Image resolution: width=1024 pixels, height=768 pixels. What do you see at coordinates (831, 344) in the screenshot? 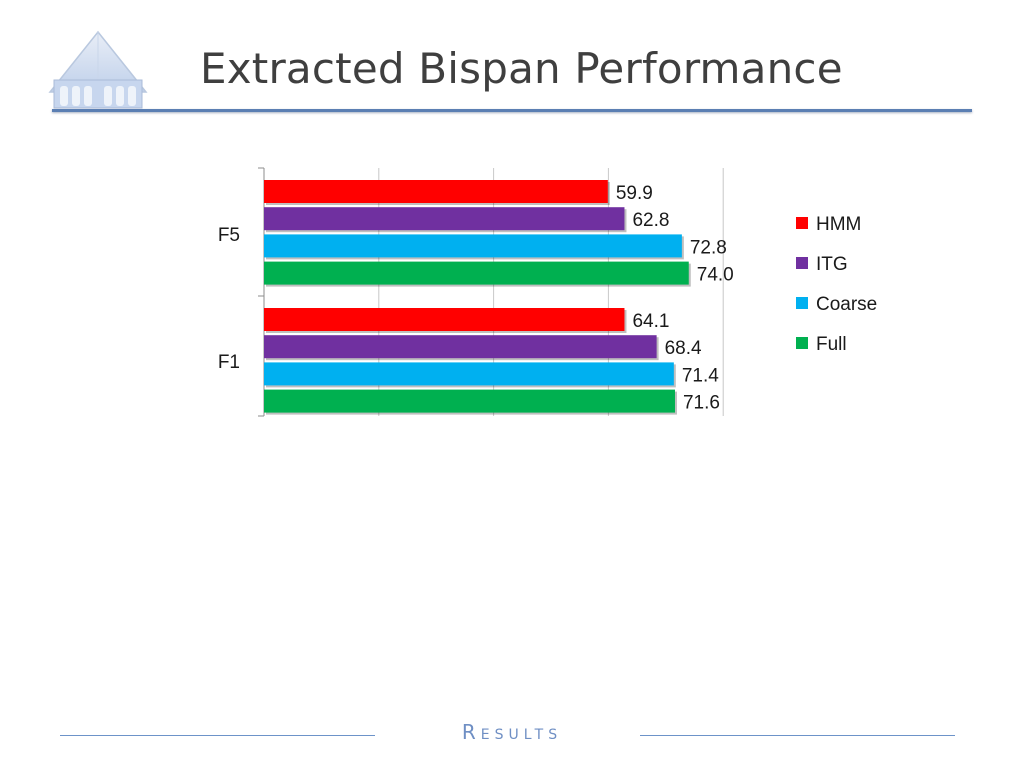
I see `legend-label: Full` at bounding box center [831, 344].